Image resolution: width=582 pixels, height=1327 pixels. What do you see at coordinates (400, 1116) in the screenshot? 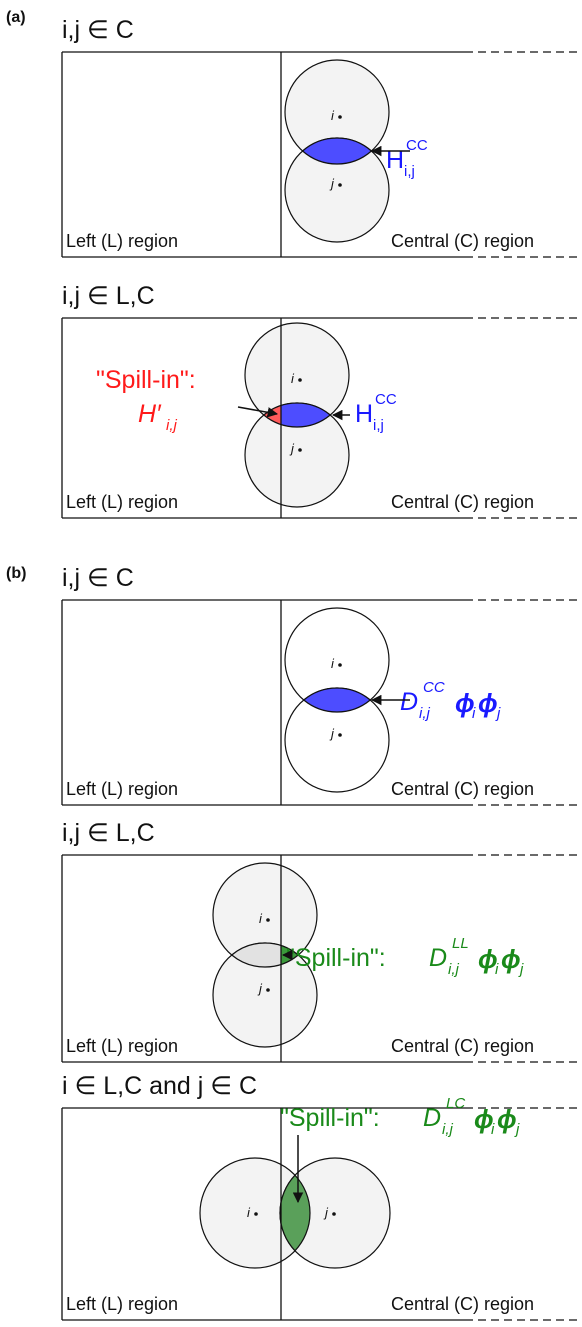
I see `formula: "Spill-in": D i,j LC ϕ i ϕ j` at bounding box center [400, 1116].